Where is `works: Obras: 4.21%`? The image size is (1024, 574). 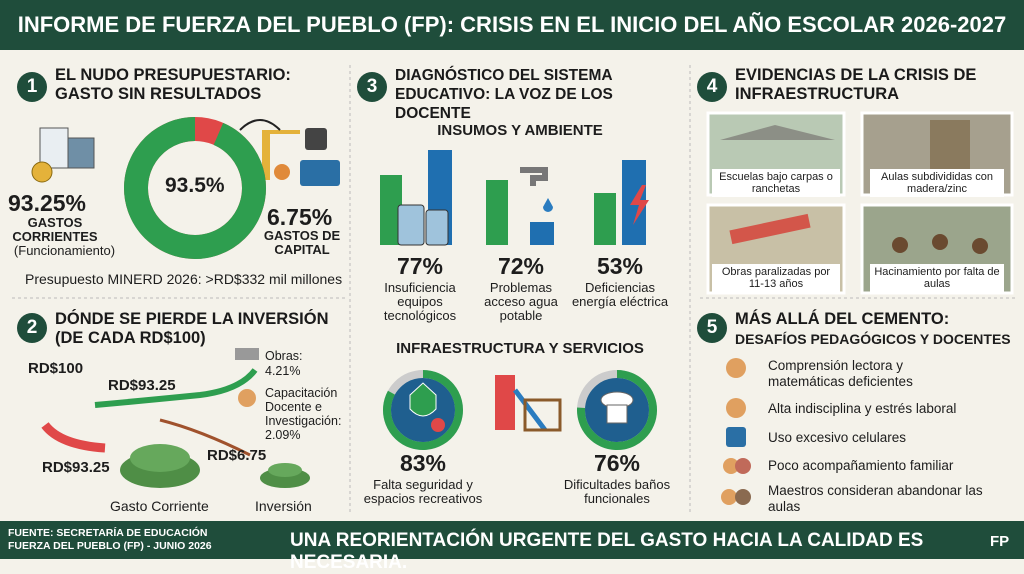
works: Obras: 4.21% is located at coordinates (284, 363).